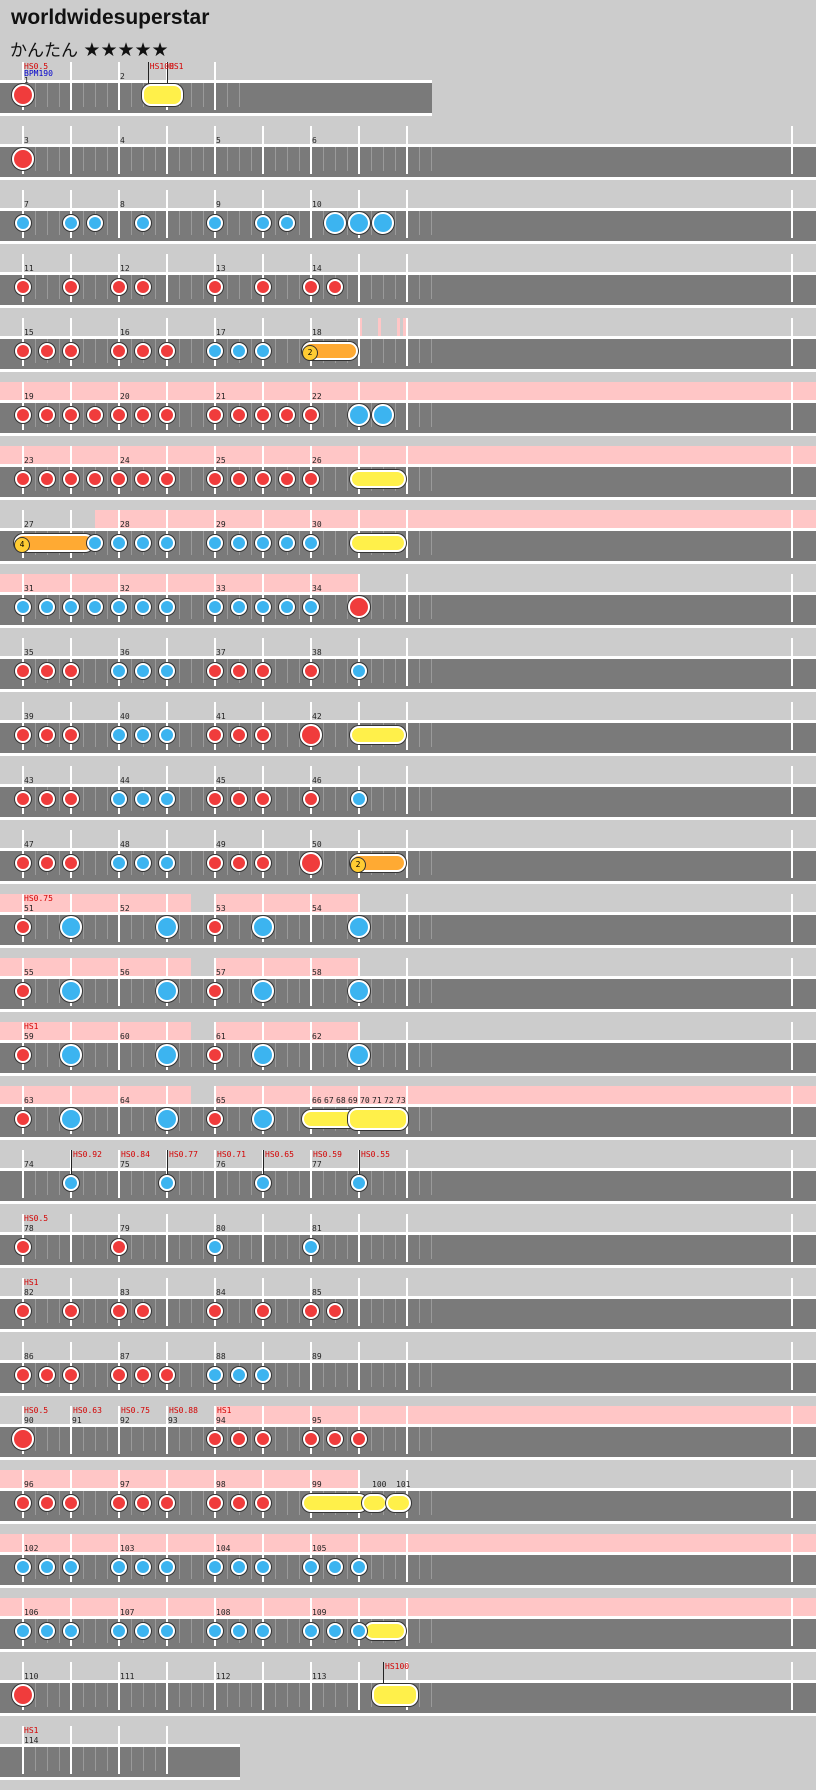  What do you see at coordinates (221, 844) in the screenshot?
I see `measure-number: 49` at bounding box center [221, 844].